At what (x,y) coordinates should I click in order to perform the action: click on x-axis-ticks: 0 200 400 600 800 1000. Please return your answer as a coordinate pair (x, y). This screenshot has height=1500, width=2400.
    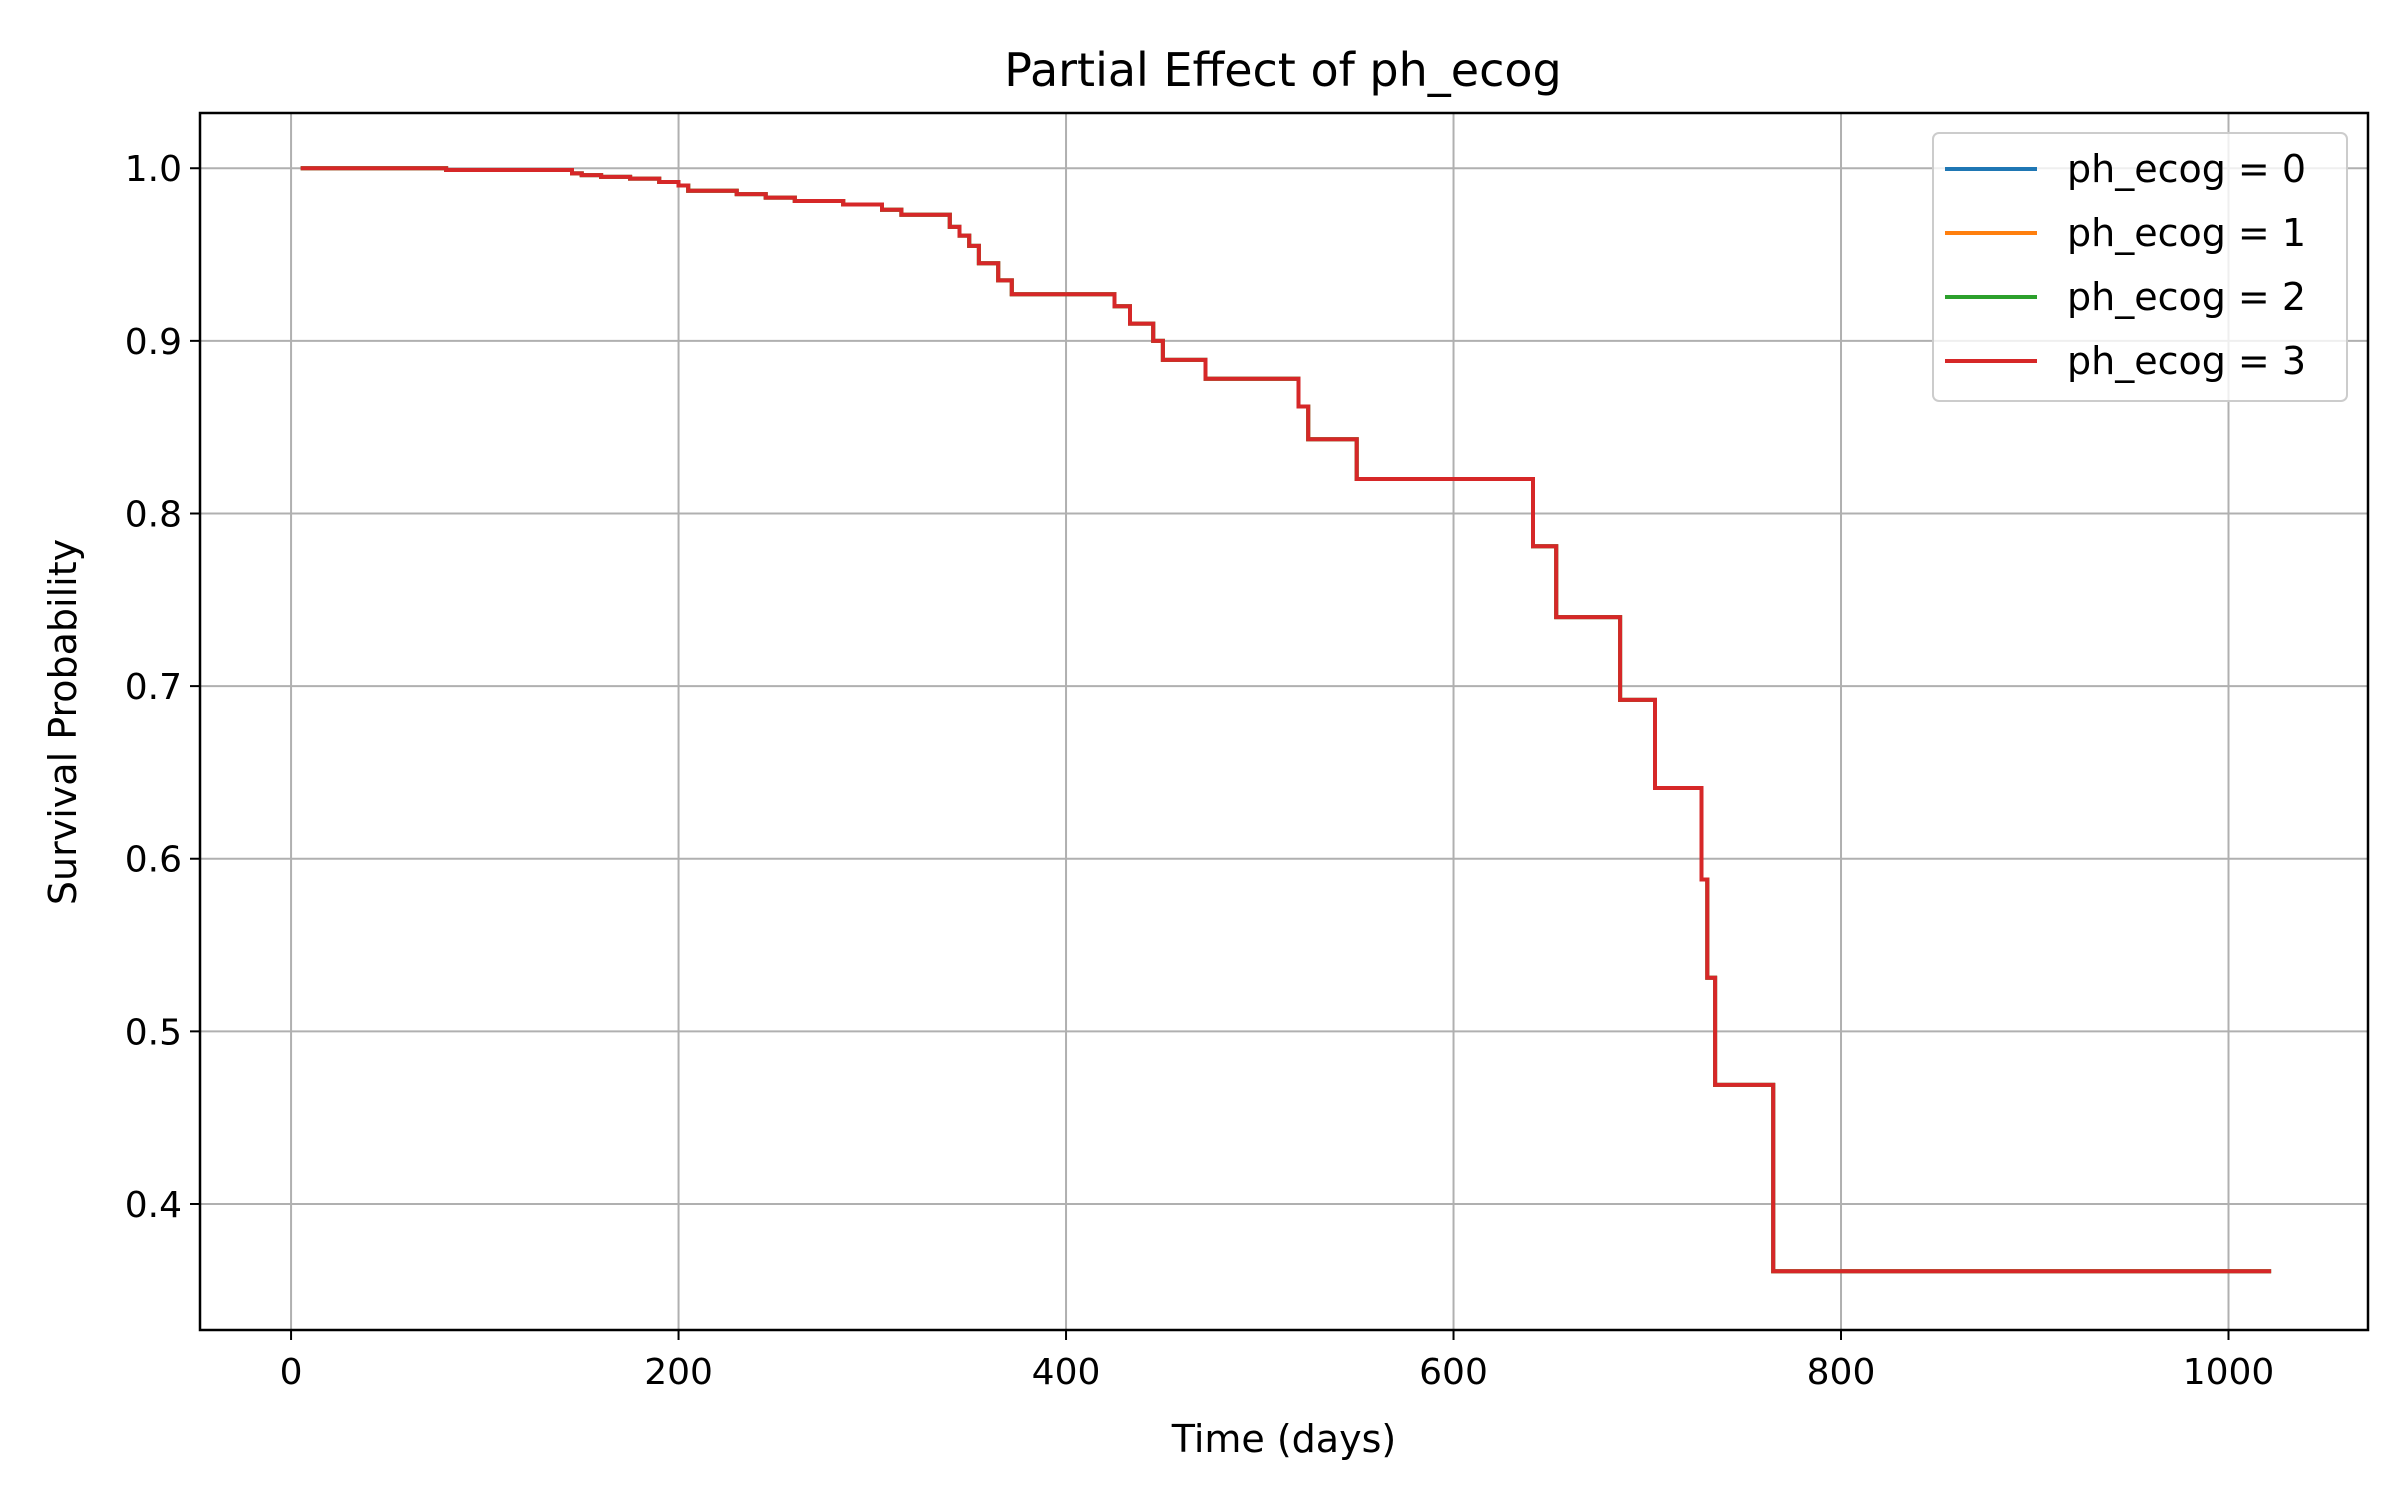
    Looking at the image, I should click on (1277, 1361).